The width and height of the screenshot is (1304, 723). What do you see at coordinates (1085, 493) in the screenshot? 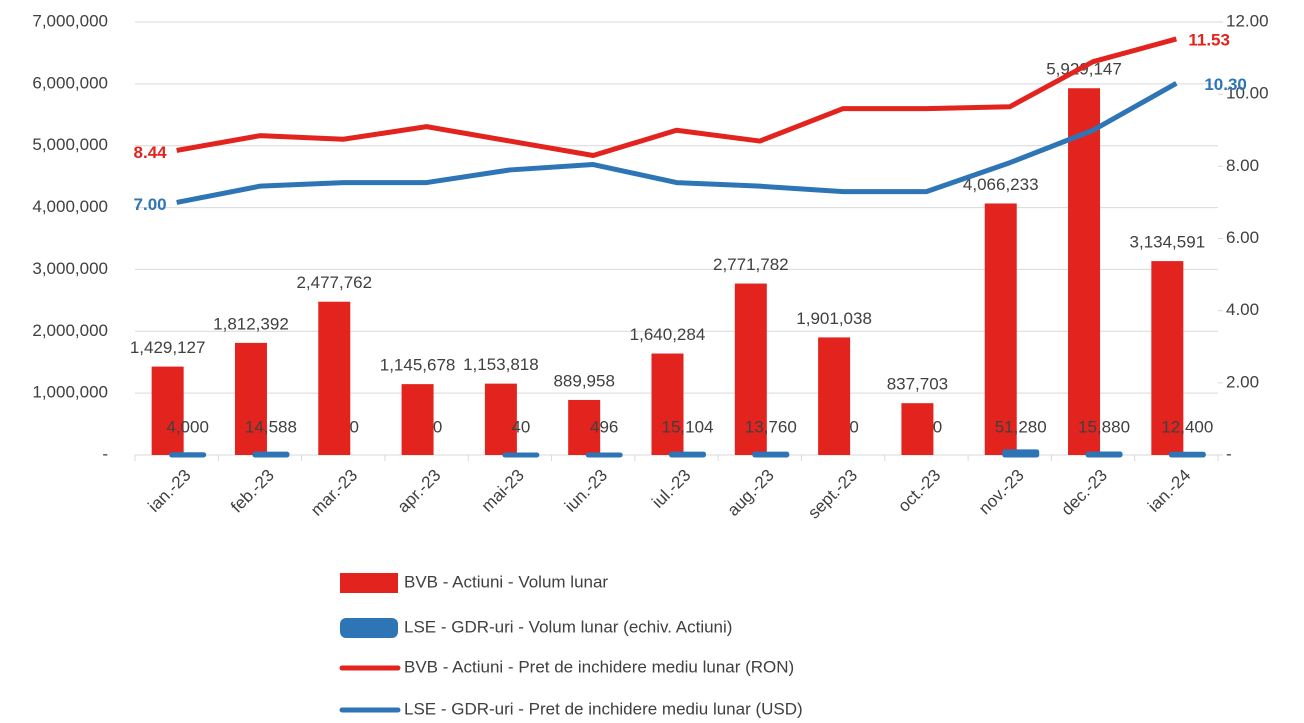
I see `x-tick-label: dec.-23` at bounding box center [1085, 493].